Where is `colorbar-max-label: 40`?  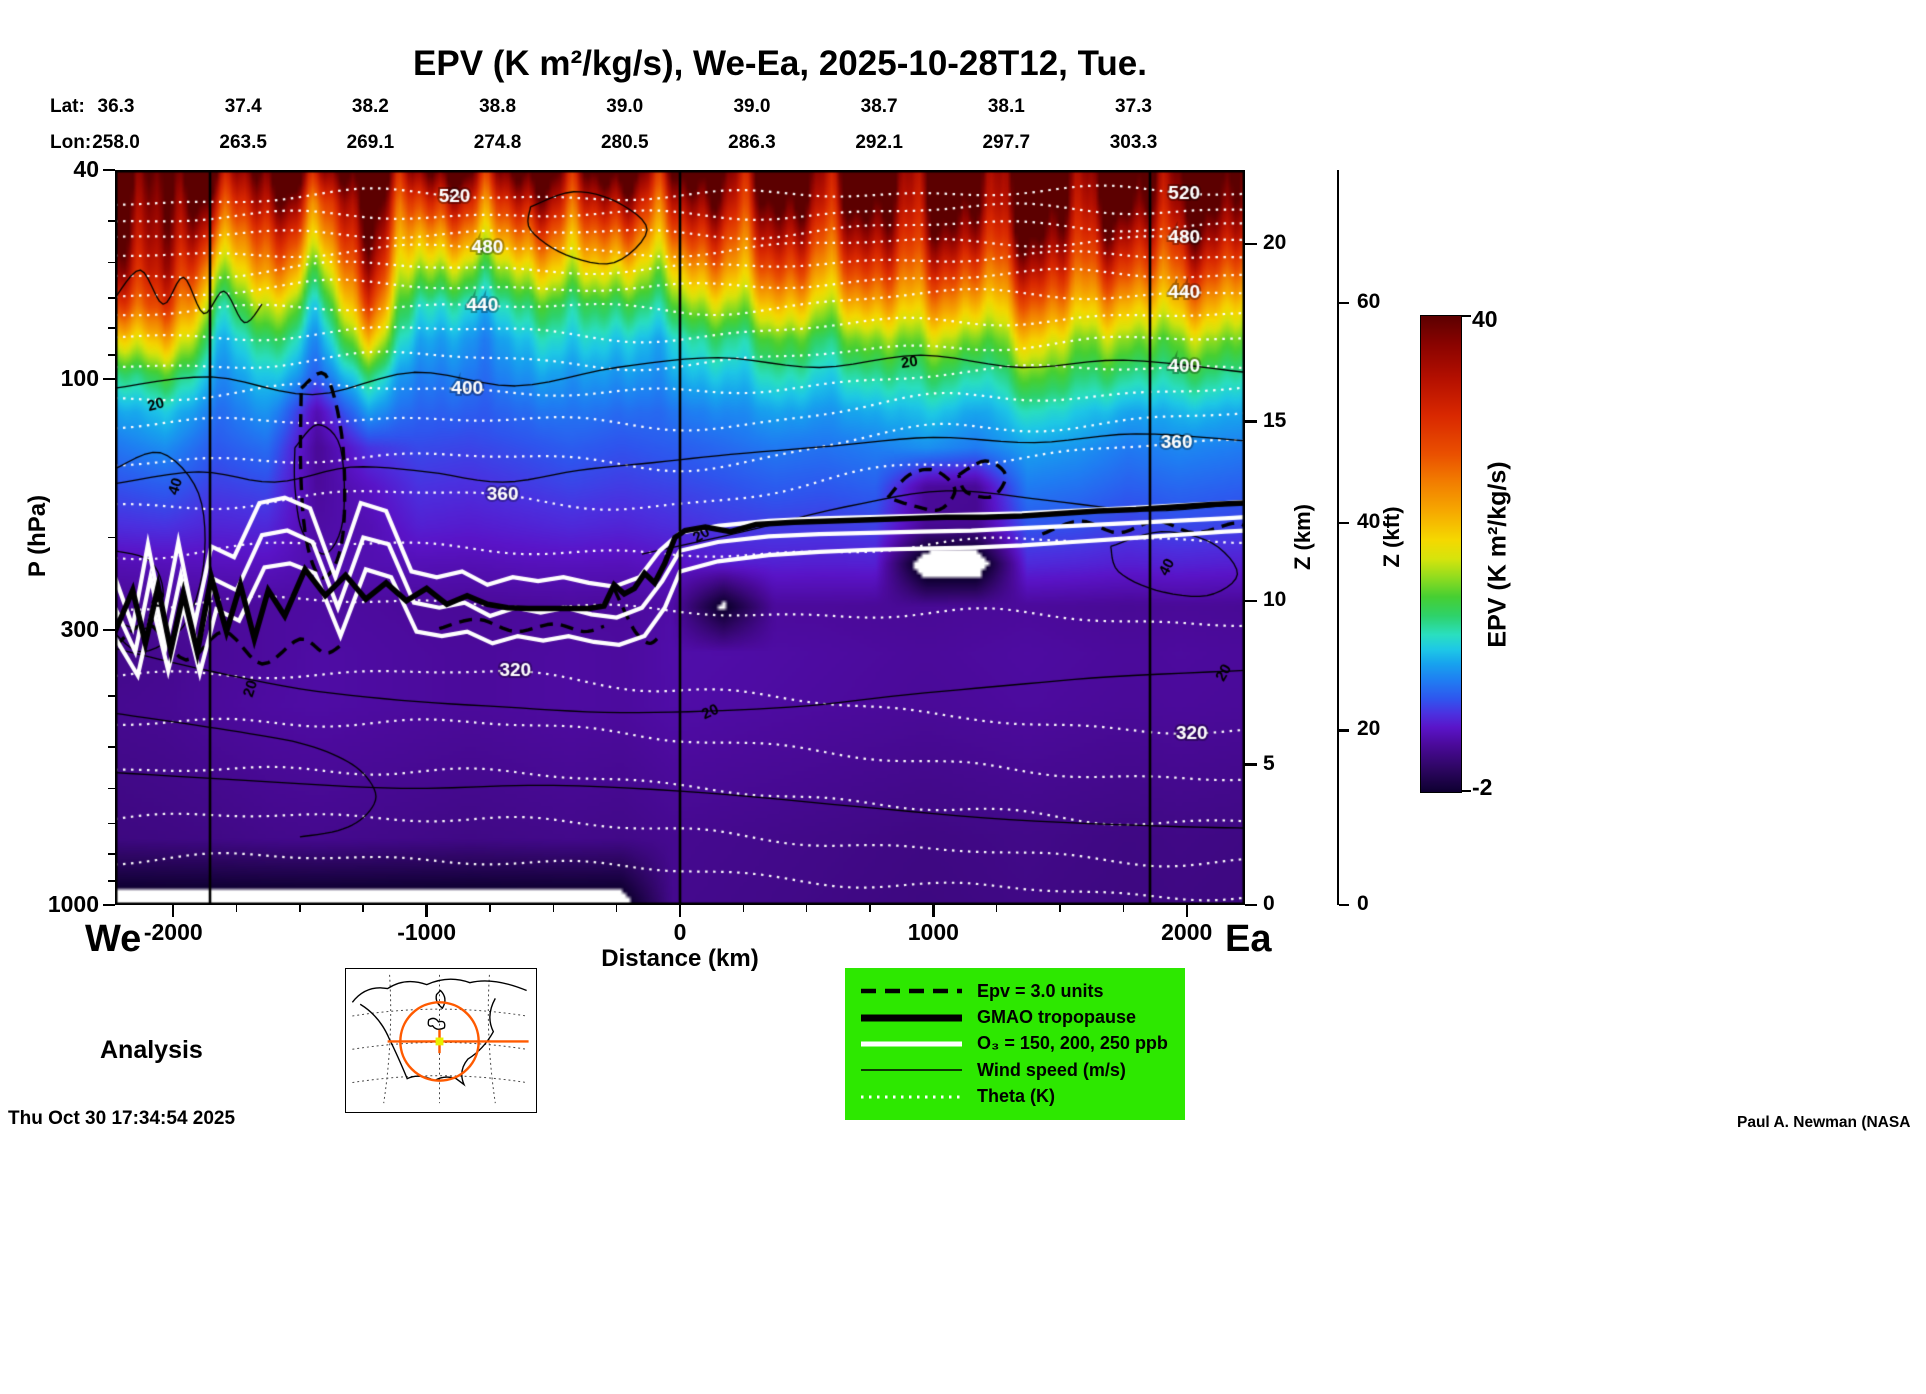 colorbar-max-label: 40 is located at coordinates (1485, 319).